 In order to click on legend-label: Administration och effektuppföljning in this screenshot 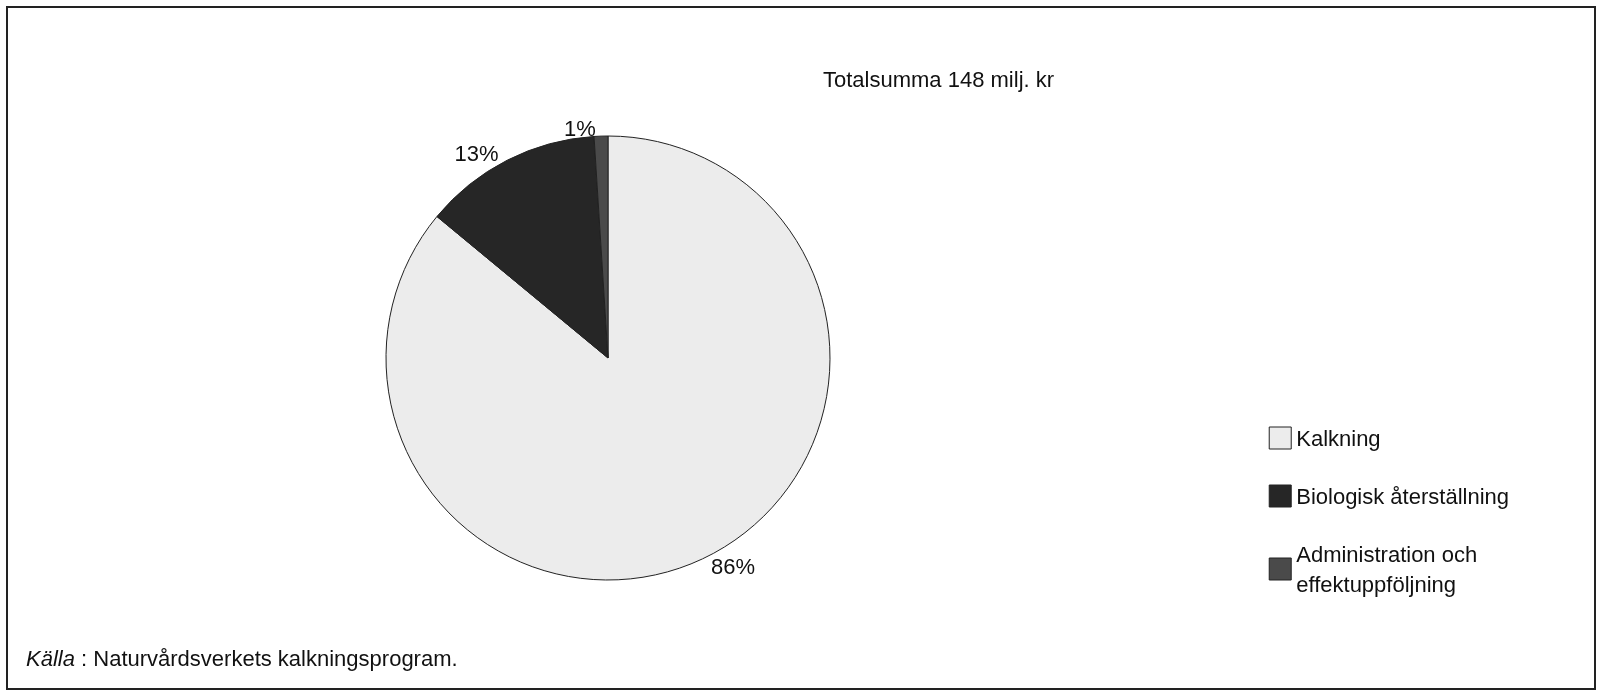, I will do `click(1387, 569)`.